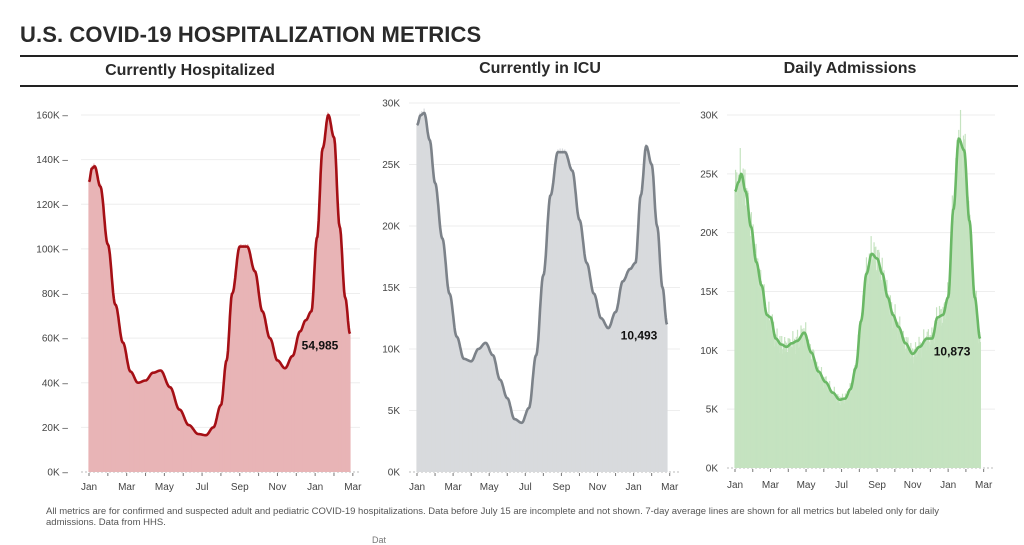  I want to click on x-tick-label: Nov, so click(598, 487).